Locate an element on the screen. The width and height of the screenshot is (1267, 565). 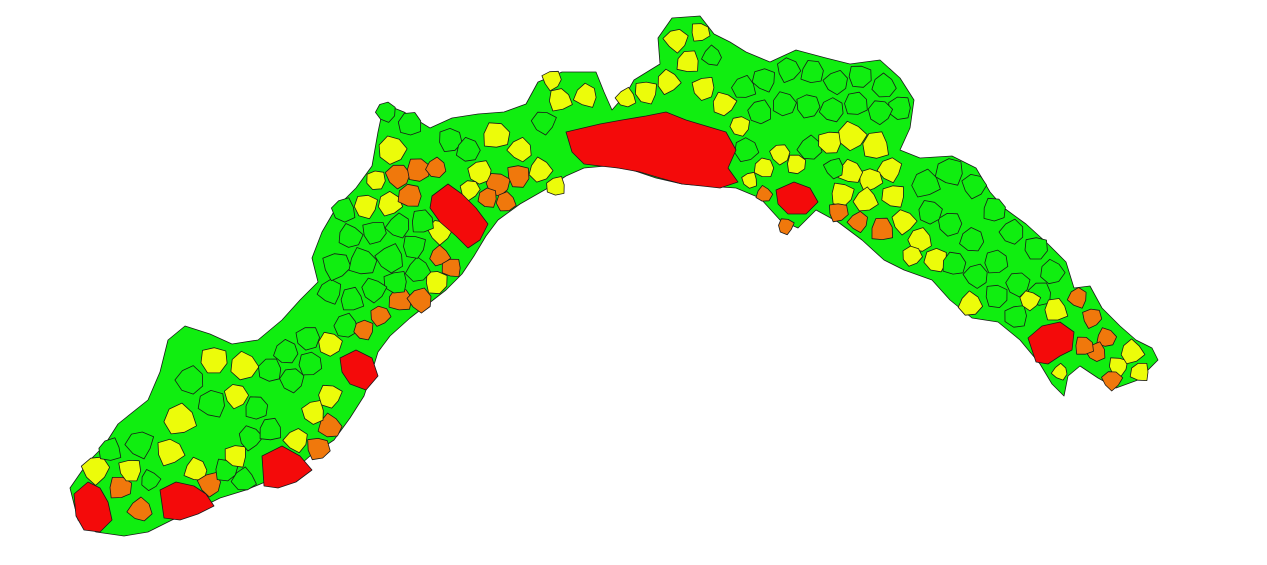
municipality-sanremo is located at coordinates (187, 501).